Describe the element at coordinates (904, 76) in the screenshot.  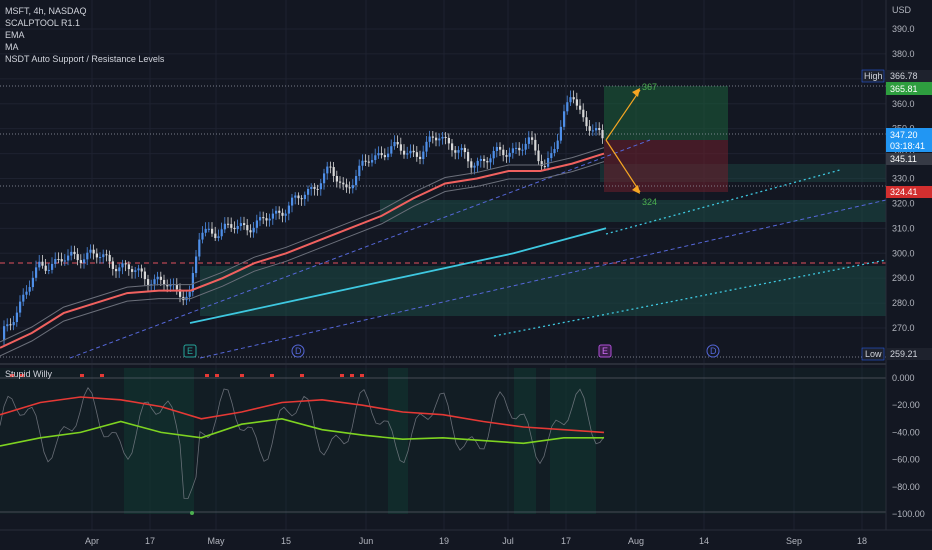
I see `svg-text: 366.78` at that location.